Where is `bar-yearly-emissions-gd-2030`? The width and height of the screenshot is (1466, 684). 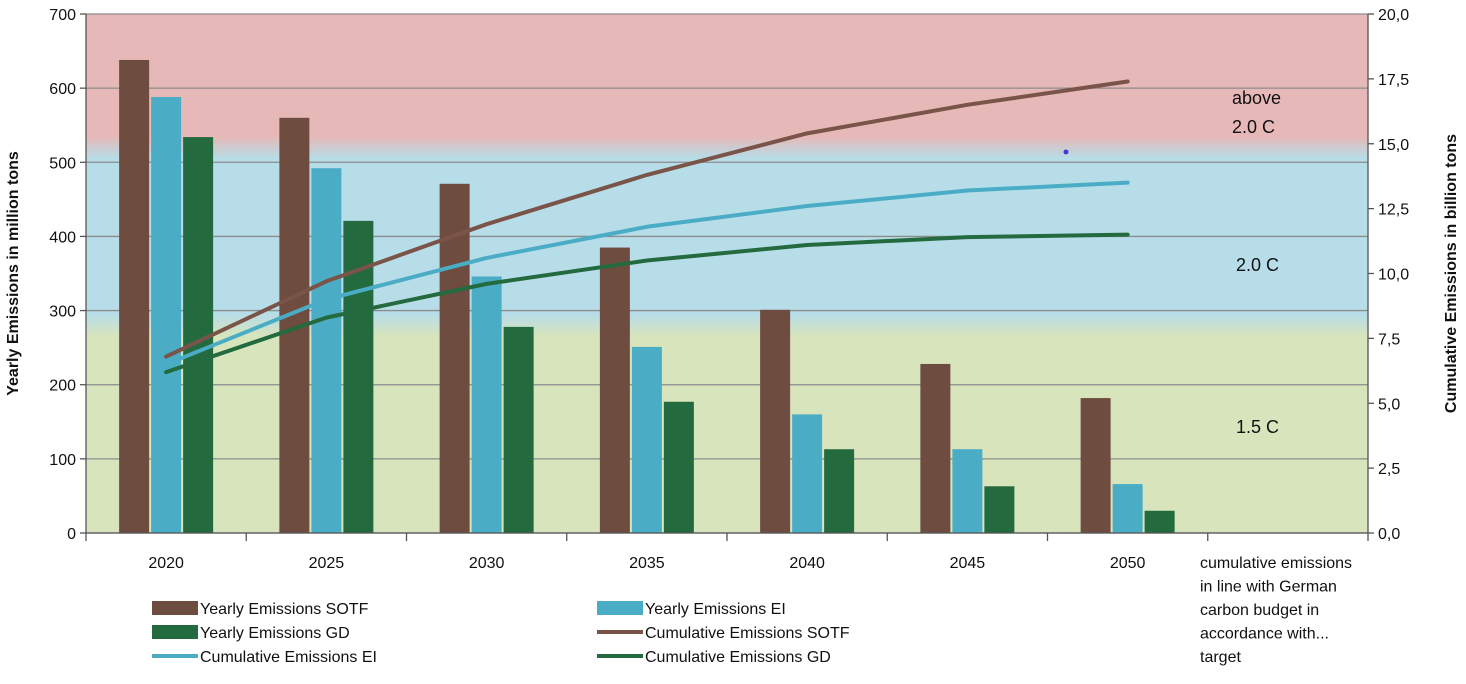
bar-yearly-emissions-gd-2030 is located at coordinates (518, 429).